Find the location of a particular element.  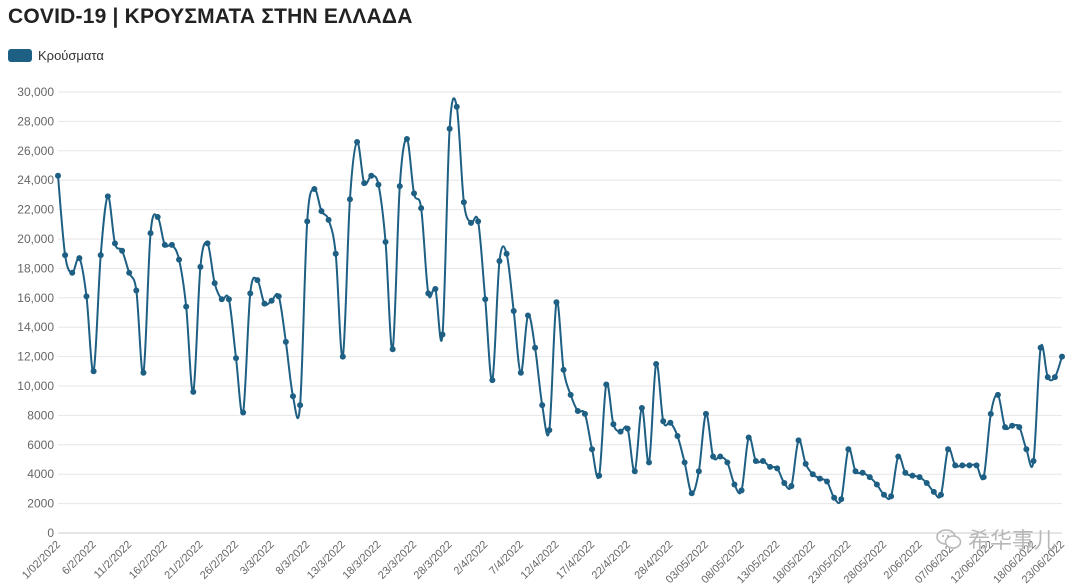

legend-label: Κρούσματα is located at coordinates (71, 55).